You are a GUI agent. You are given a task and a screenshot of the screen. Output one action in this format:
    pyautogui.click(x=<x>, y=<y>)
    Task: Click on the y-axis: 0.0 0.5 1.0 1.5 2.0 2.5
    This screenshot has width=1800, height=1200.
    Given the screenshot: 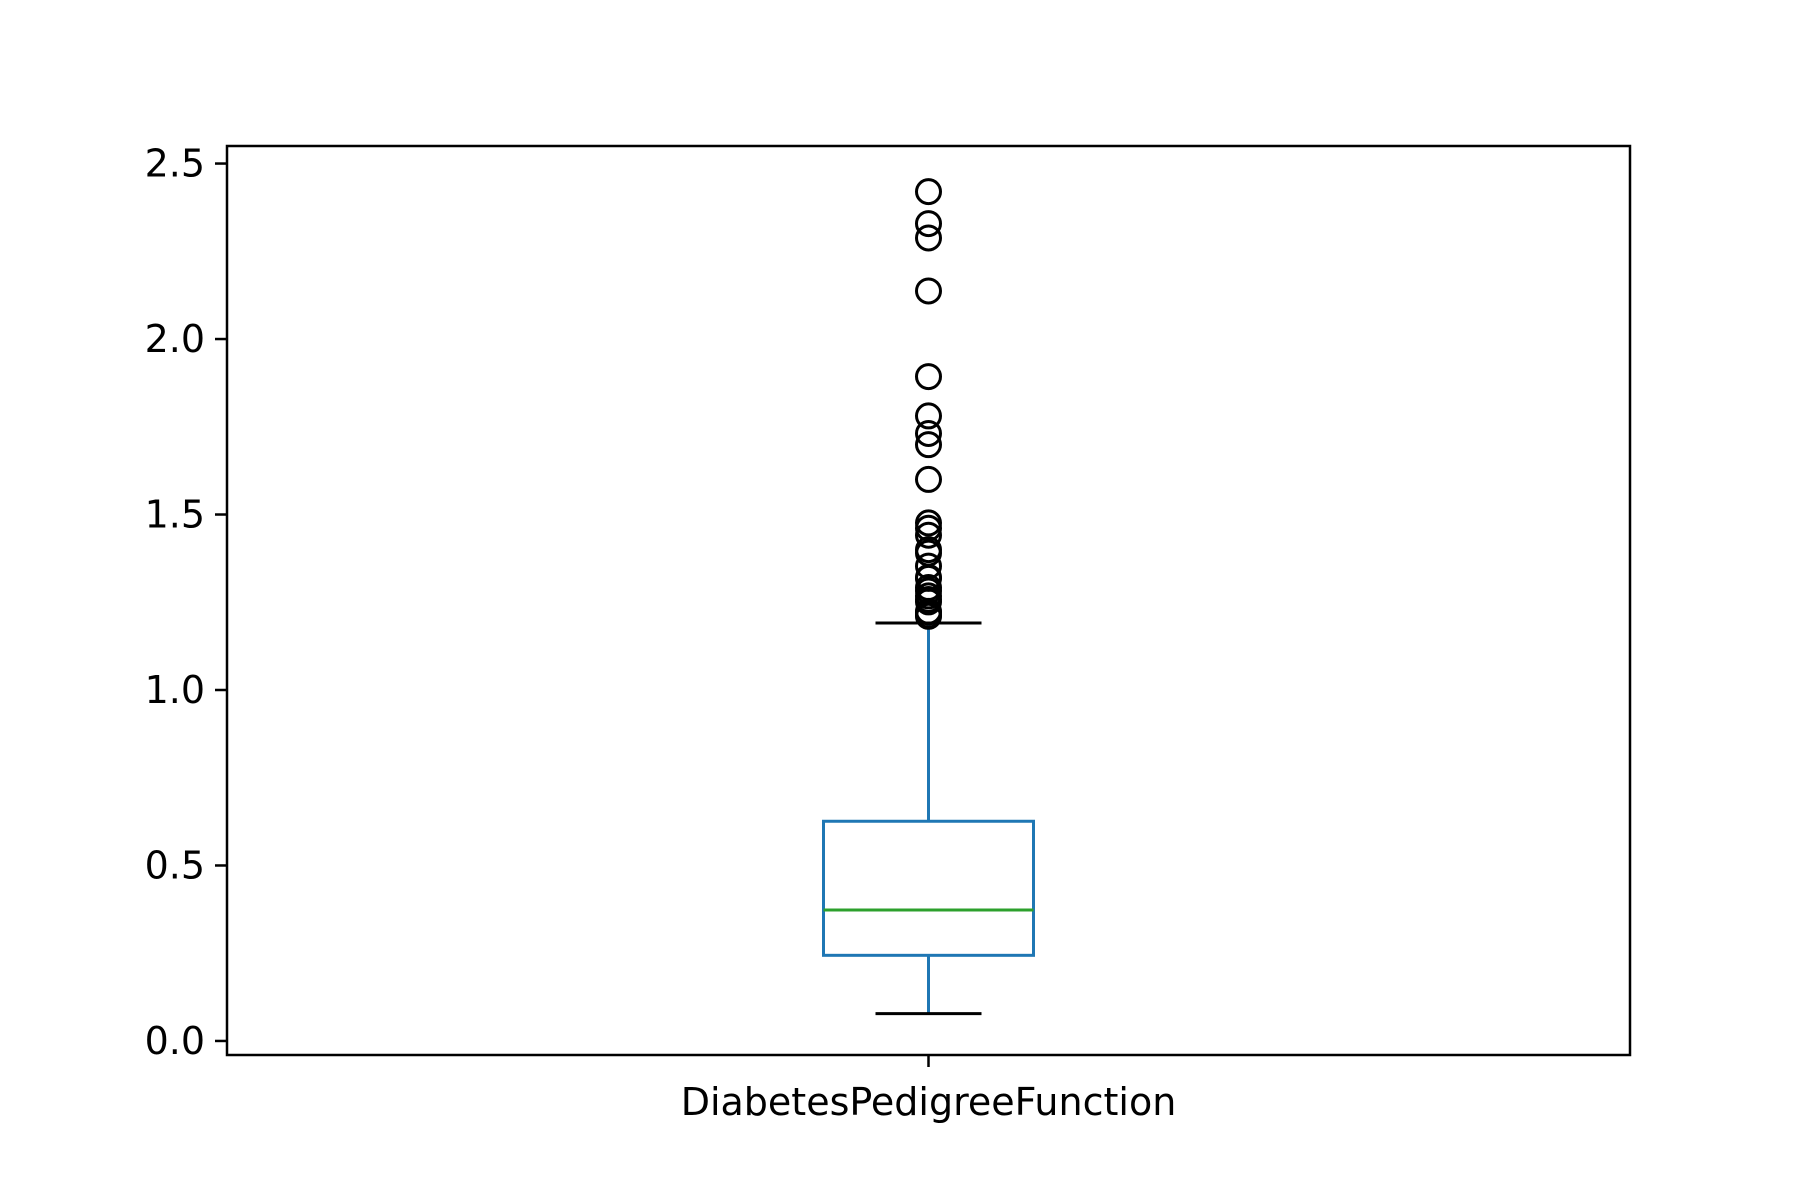 What is the action you would take?
    pyautogui.click(x=186, y=602)
    